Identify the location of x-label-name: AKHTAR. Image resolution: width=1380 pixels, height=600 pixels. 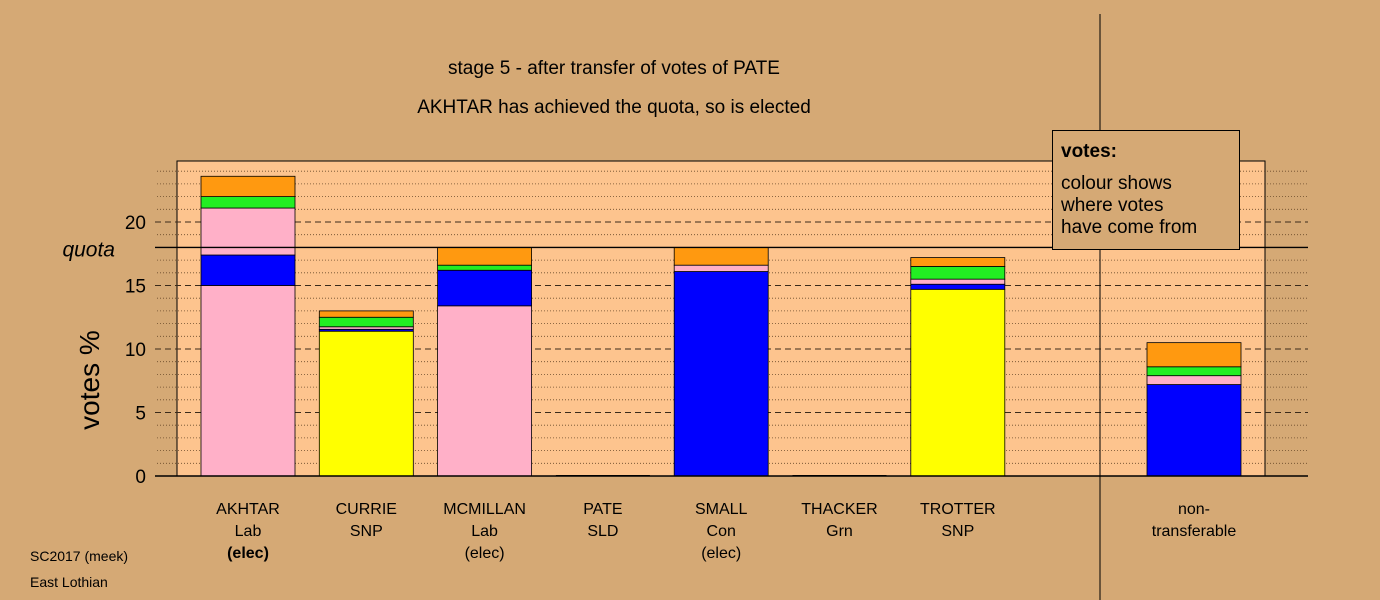
(248, 509).